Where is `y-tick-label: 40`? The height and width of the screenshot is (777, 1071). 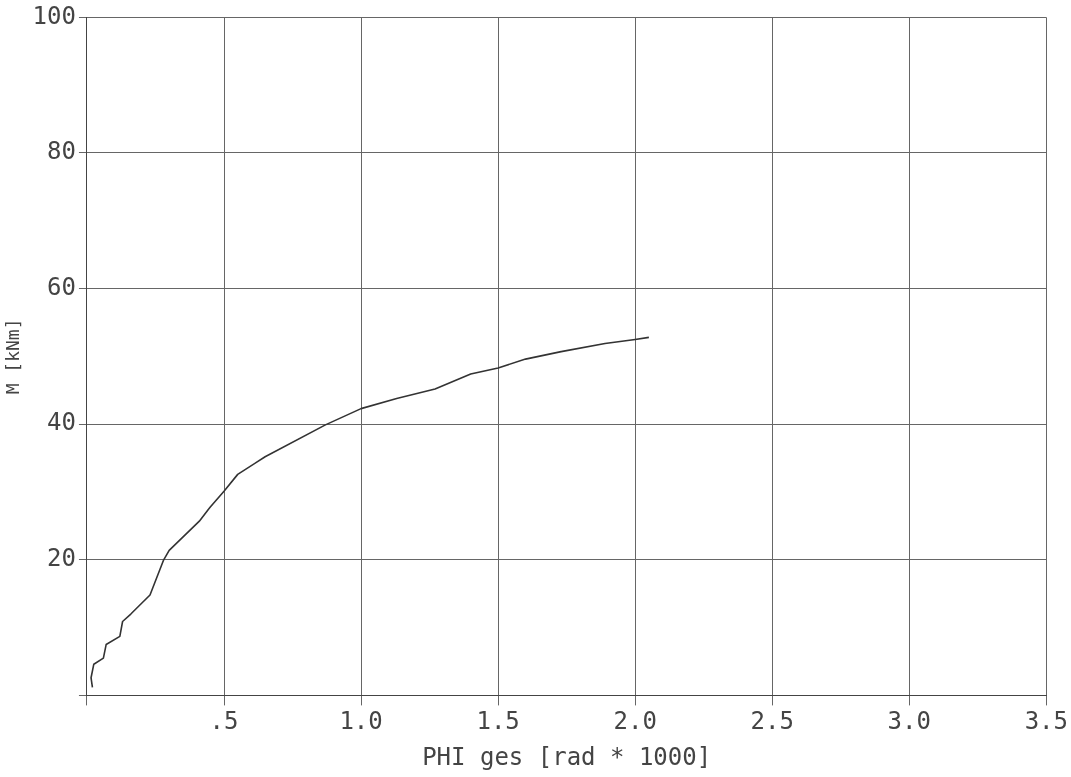
y-tick-label: 40 is located at coordinates (61, 422).